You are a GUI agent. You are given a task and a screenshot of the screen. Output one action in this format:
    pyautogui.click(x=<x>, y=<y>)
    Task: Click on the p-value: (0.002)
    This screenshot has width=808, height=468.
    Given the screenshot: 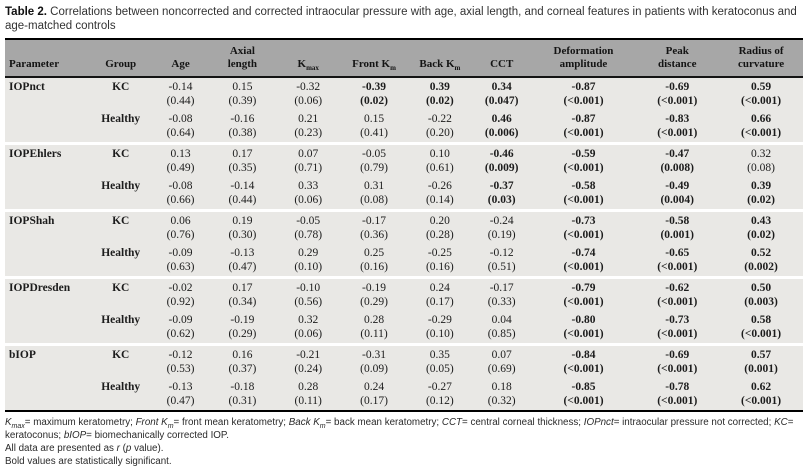 What is the action you would take?
    pyautogui.click(x=761, y=267)
    